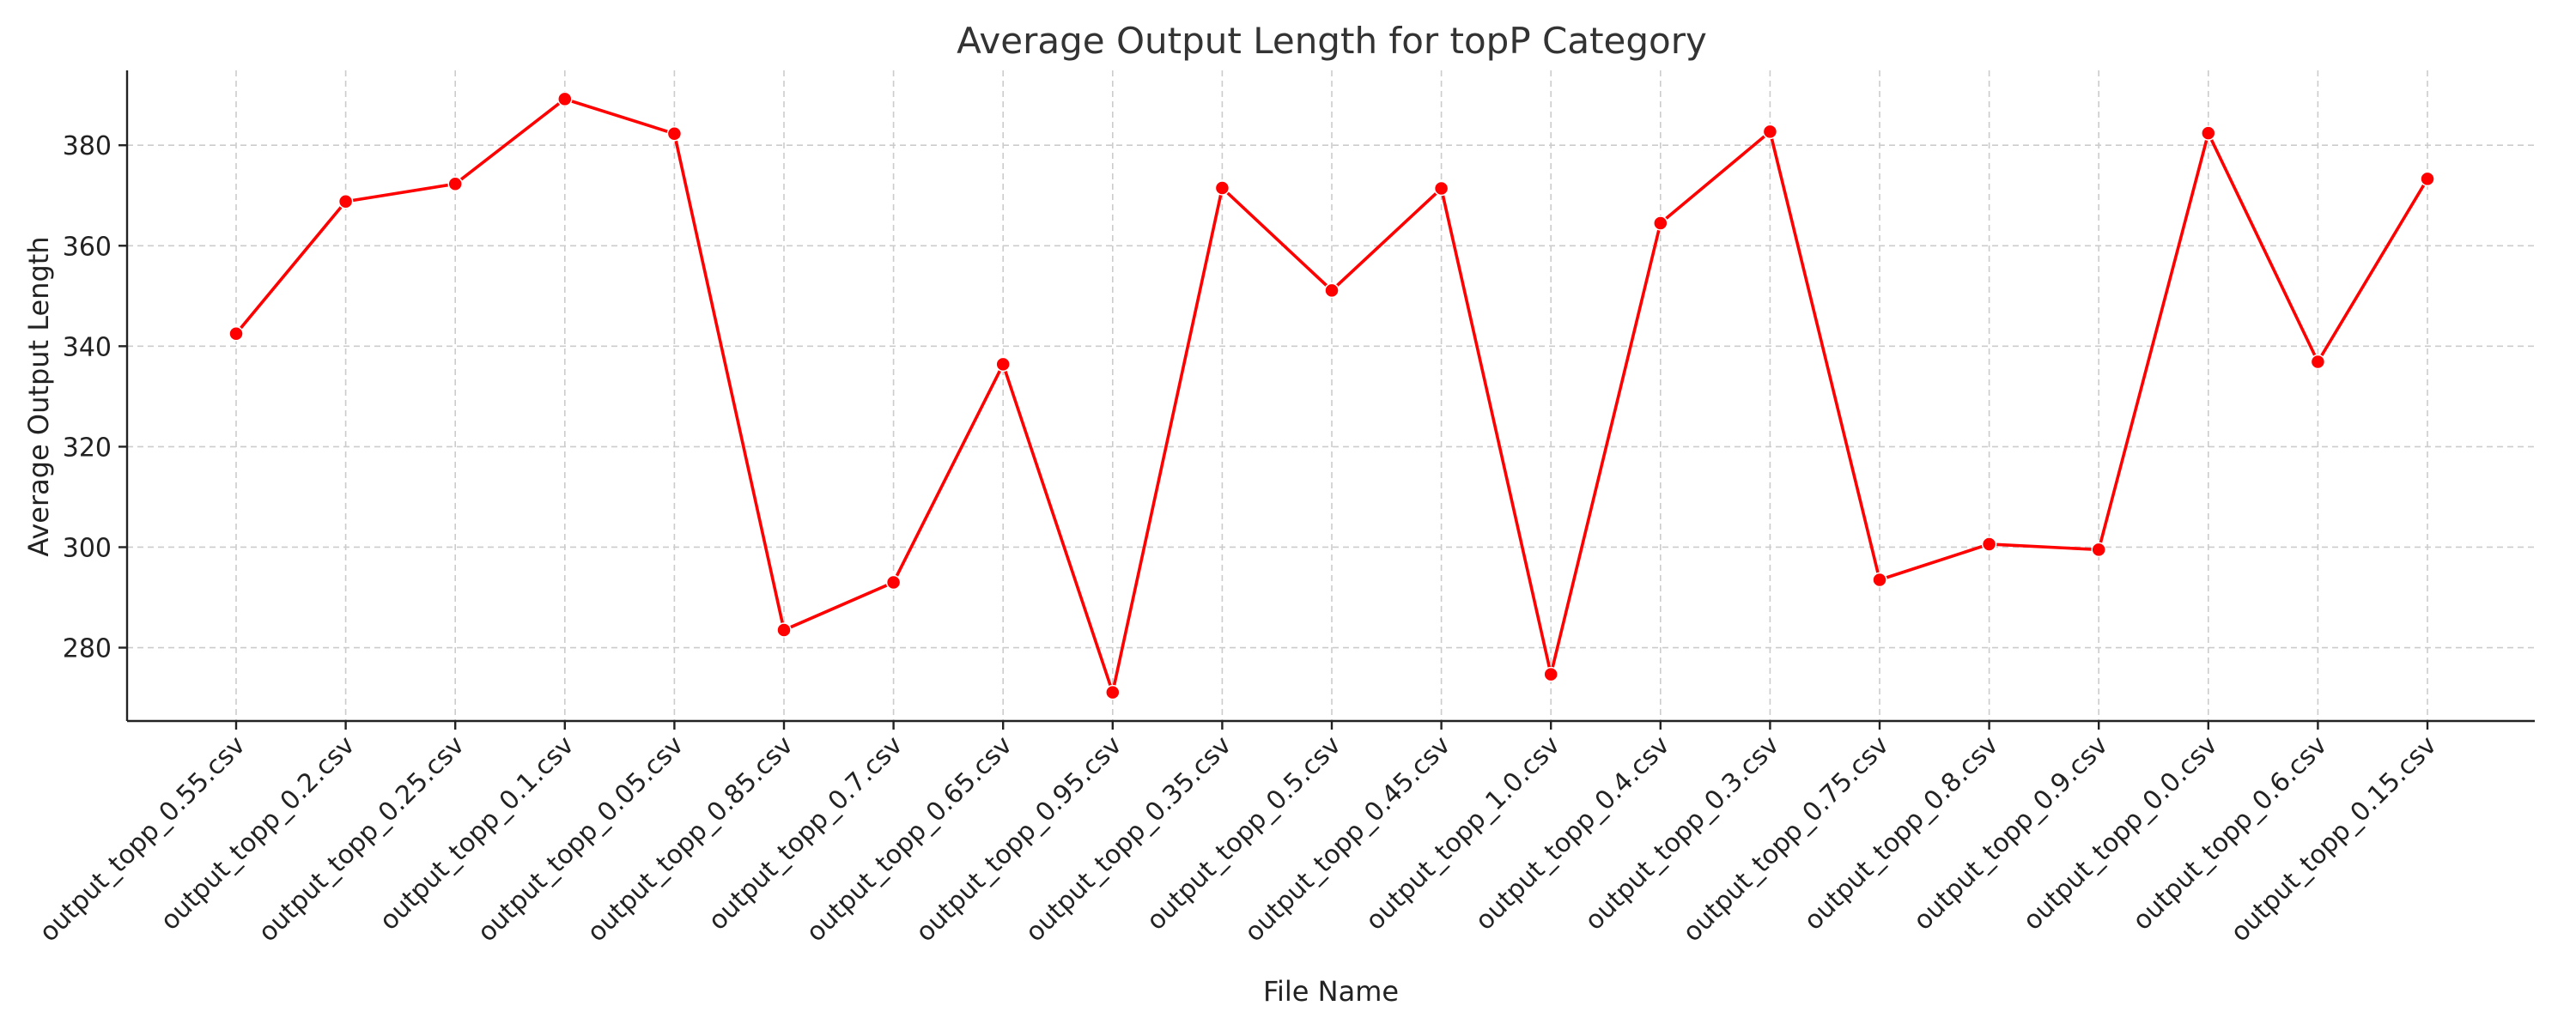 This screenshot has height=1030, width=2576. I want to click on x-axis-label: File Name, so click(1331, 991).